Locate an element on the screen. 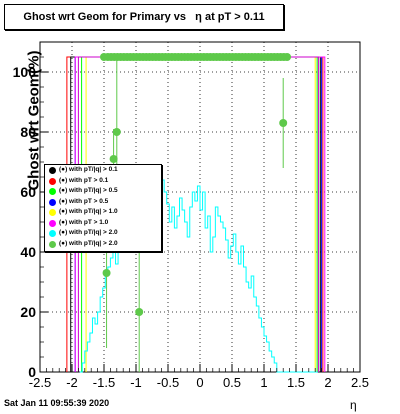 Image resolution: width=400 pixels, height=414 pixels. legend-entry: (●) with pT > 1.0 is located at coordinates (103, 223).